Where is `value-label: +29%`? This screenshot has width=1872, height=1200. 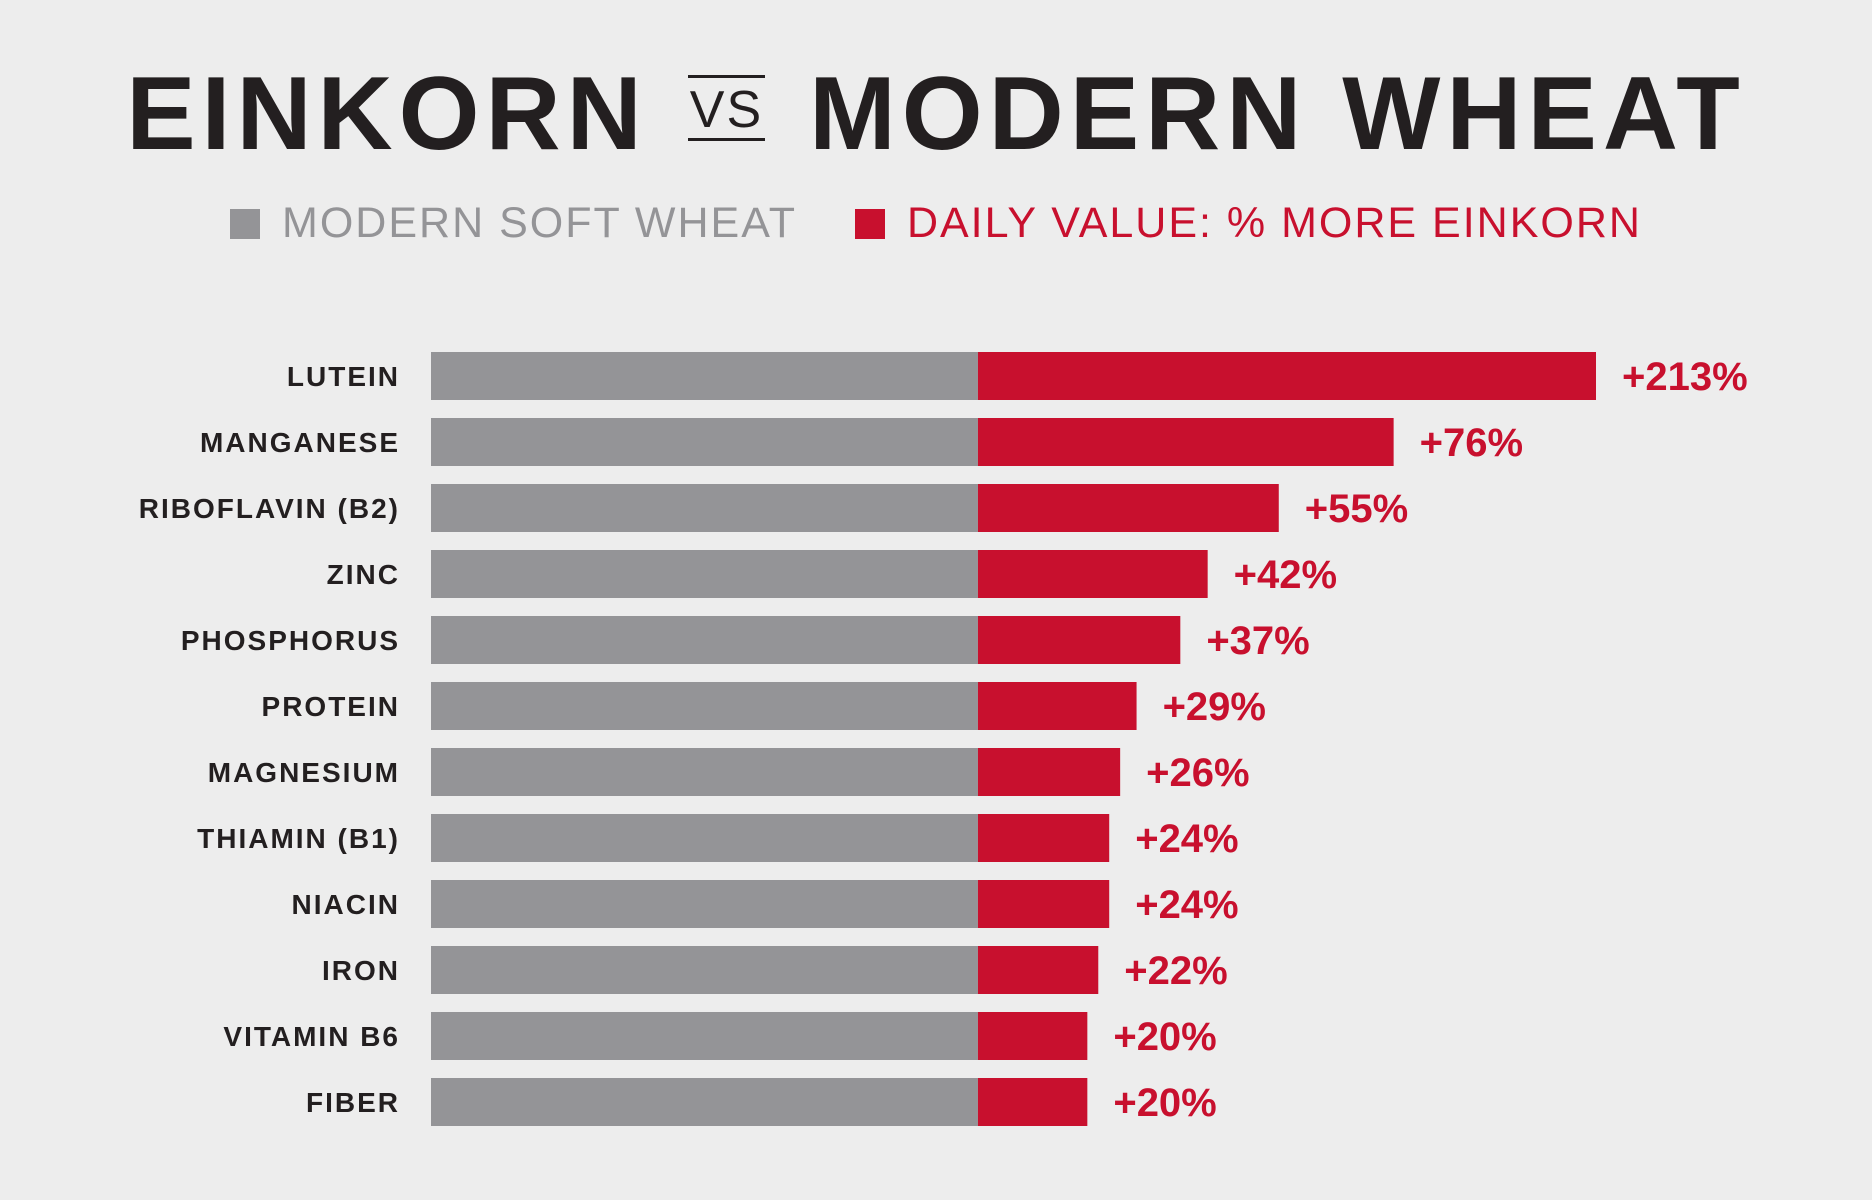
value-label: +29% is located at coordinates (1214, 707).